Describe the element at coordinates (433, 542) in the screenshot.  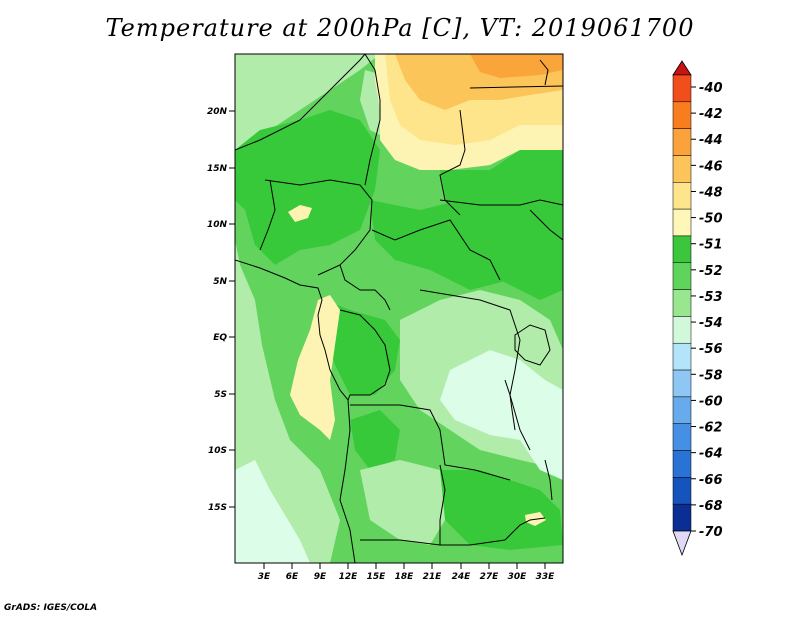
I see `border-south` at that location.